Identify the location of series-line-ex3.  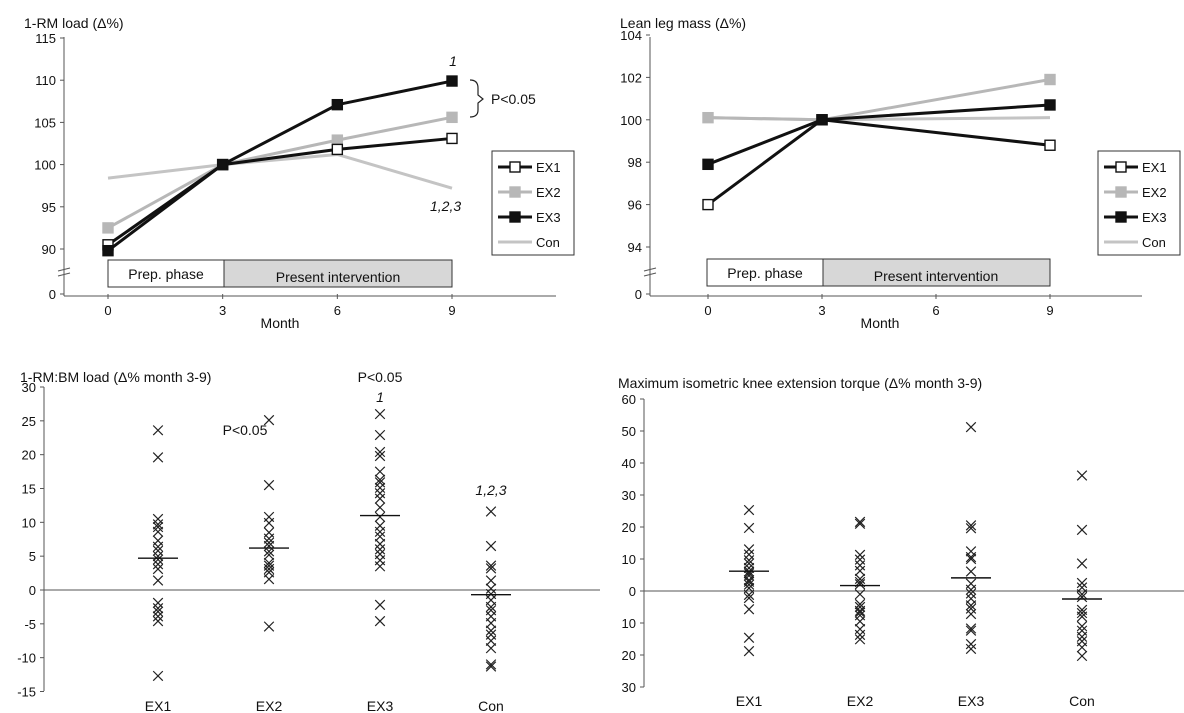
(879, 134).